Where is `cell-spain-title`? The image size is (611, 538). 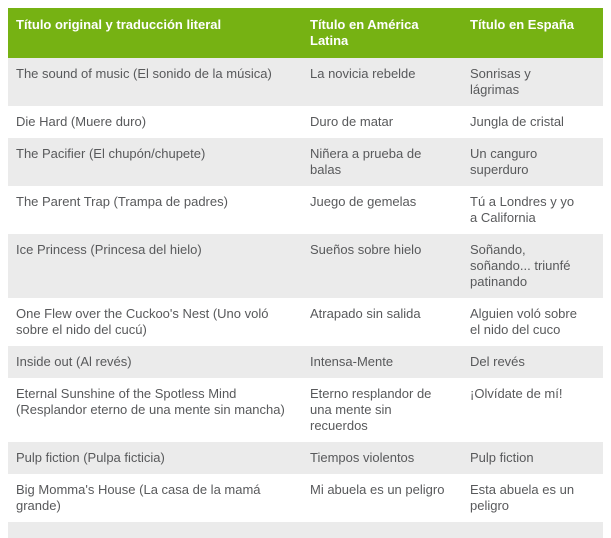
cell-spain-title is located at coordinates (532, 530).